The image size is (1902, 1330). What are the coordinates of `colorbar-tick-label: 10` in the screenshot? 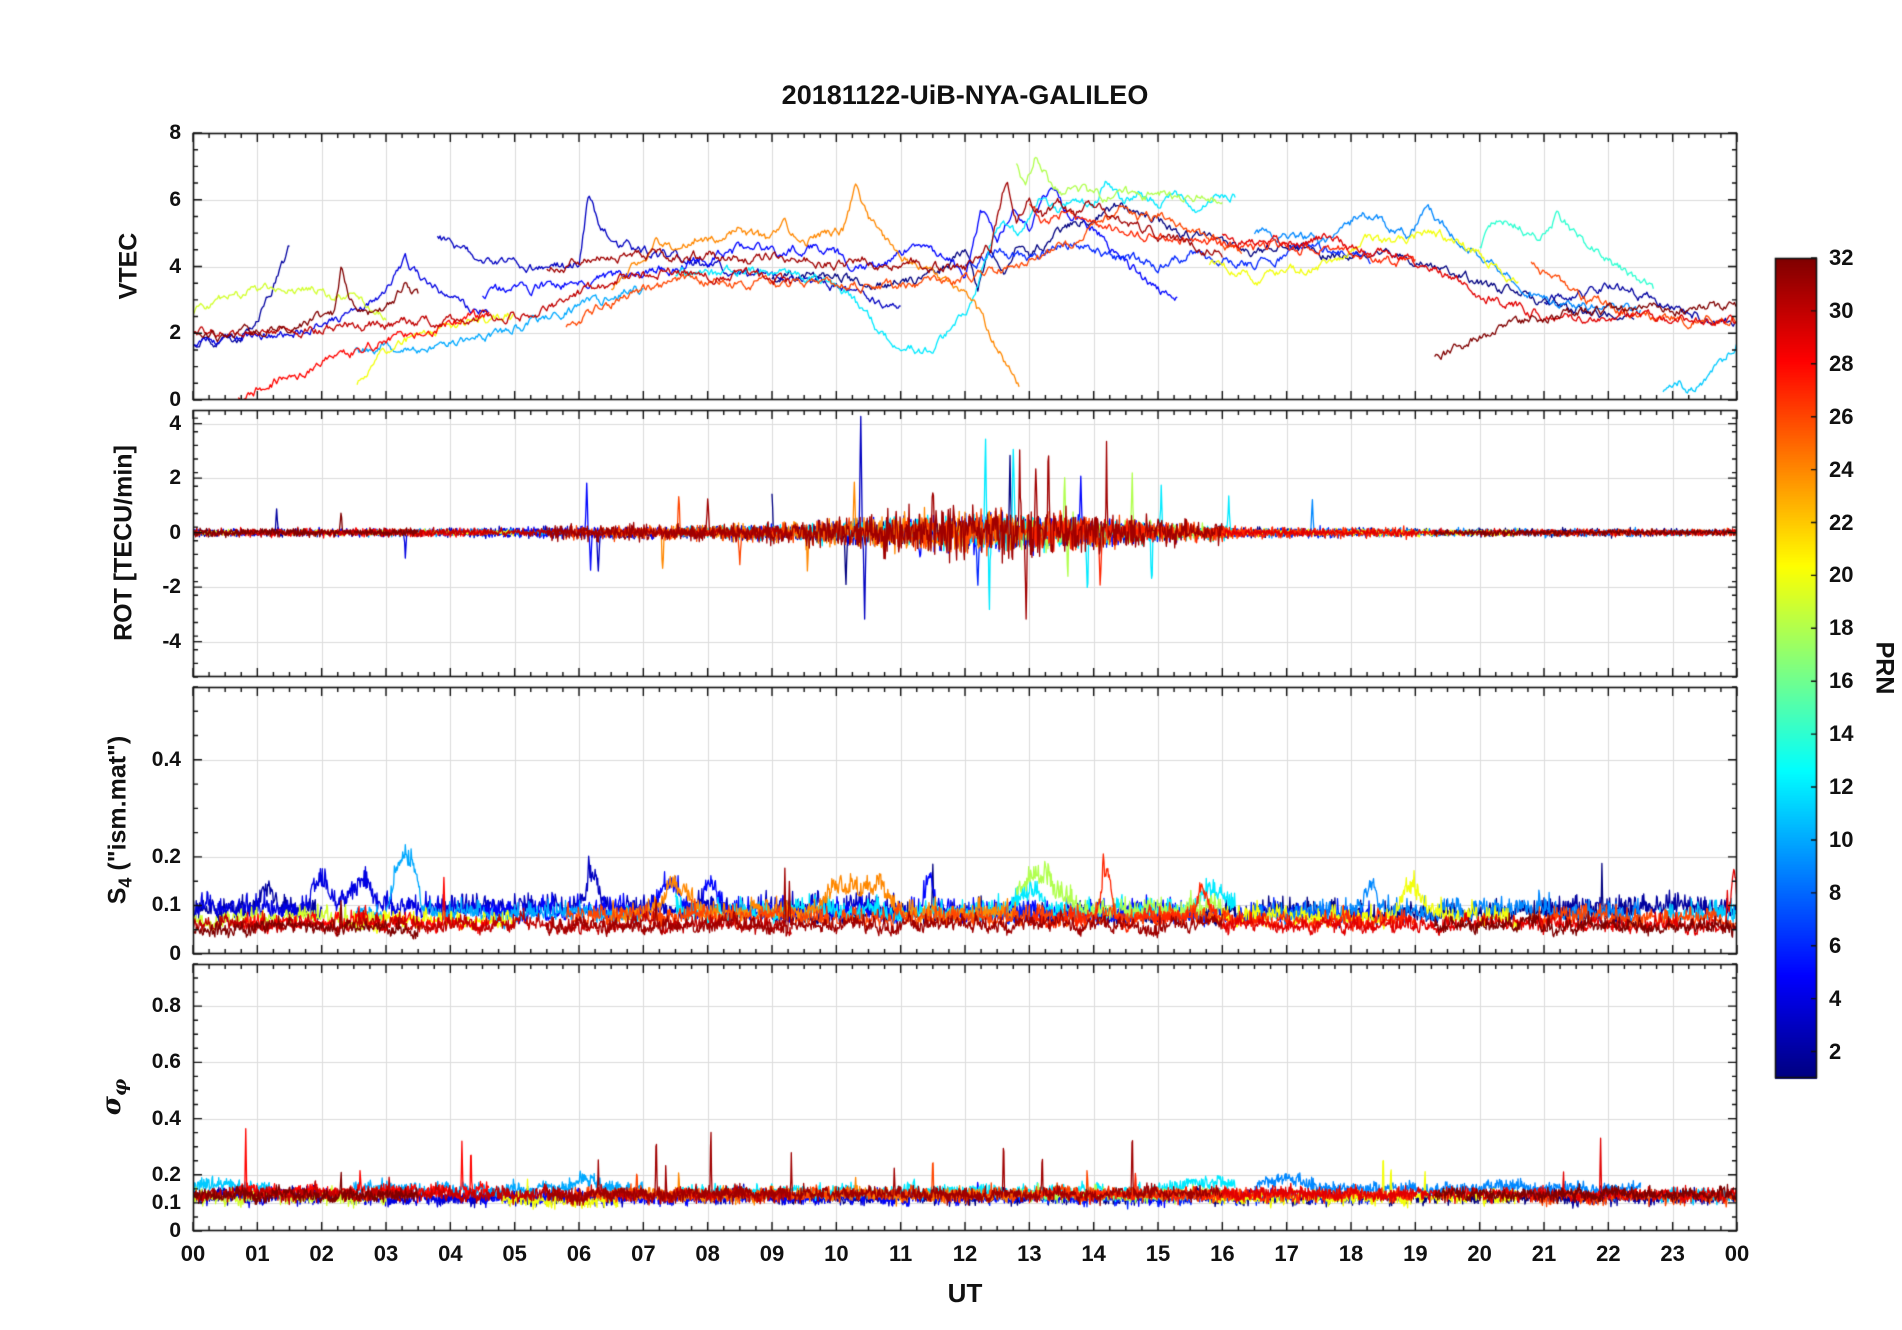 It's located at (1841, 839).